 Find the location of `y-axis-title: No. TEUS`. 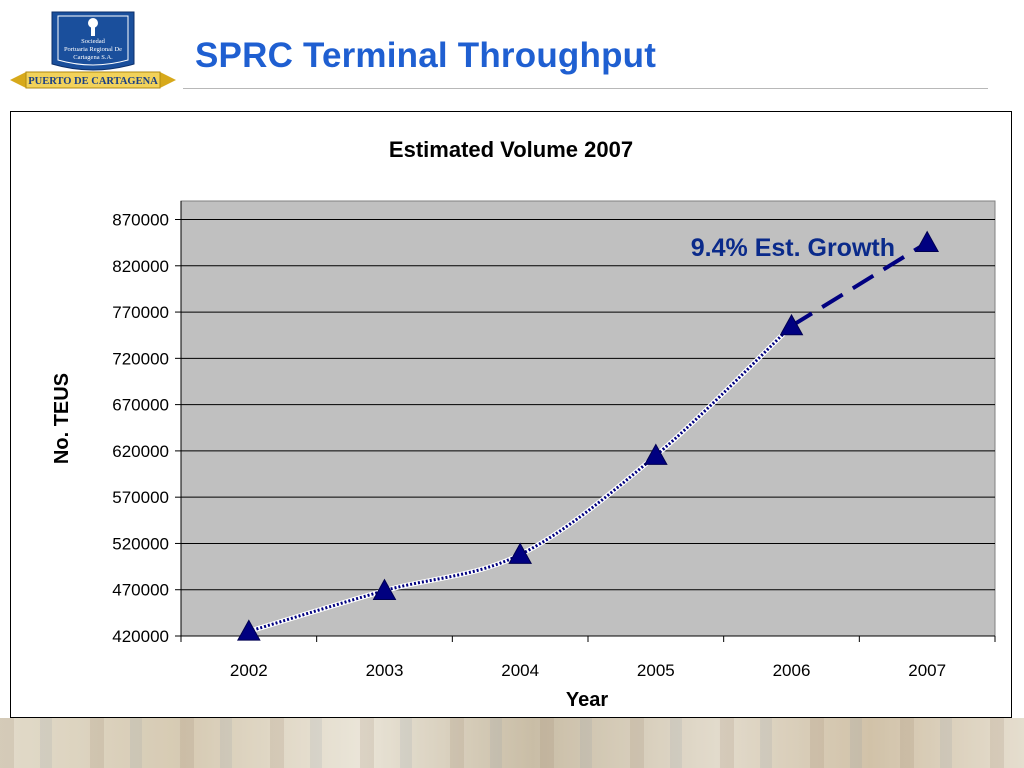

y-axis-title: No. TEUS is located at coordinates (62, 418).